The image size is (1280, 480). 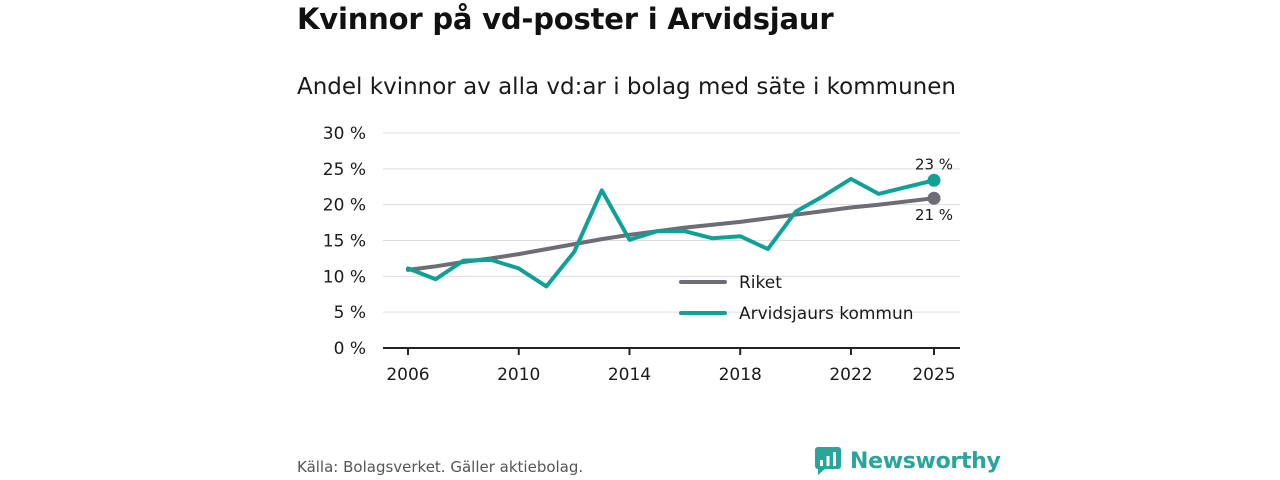 I want to click on y-tick-label: 25 %, so click(x=344, y=170).